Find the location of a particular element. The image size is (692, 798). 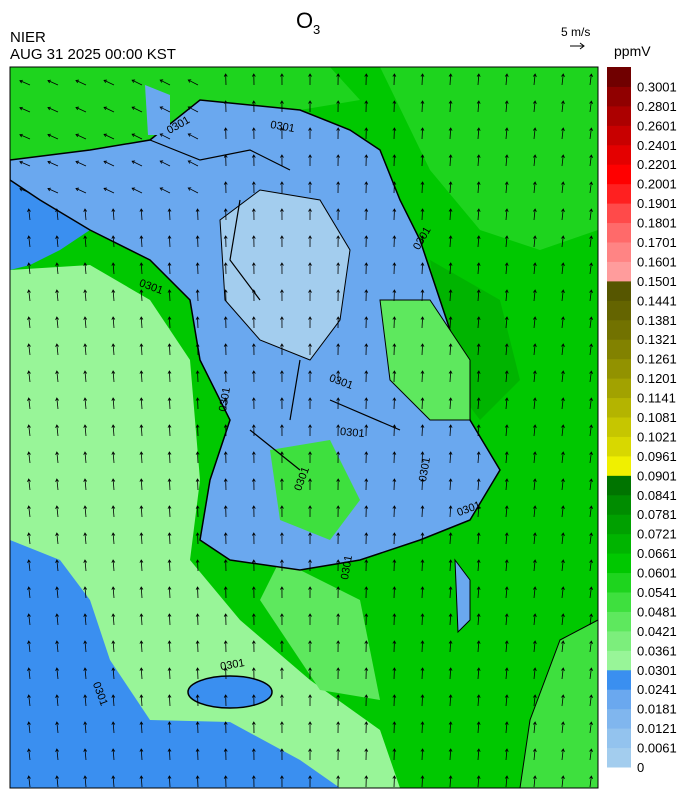

colorbar-label: 0.3001 is located at coordinates (657, 86).